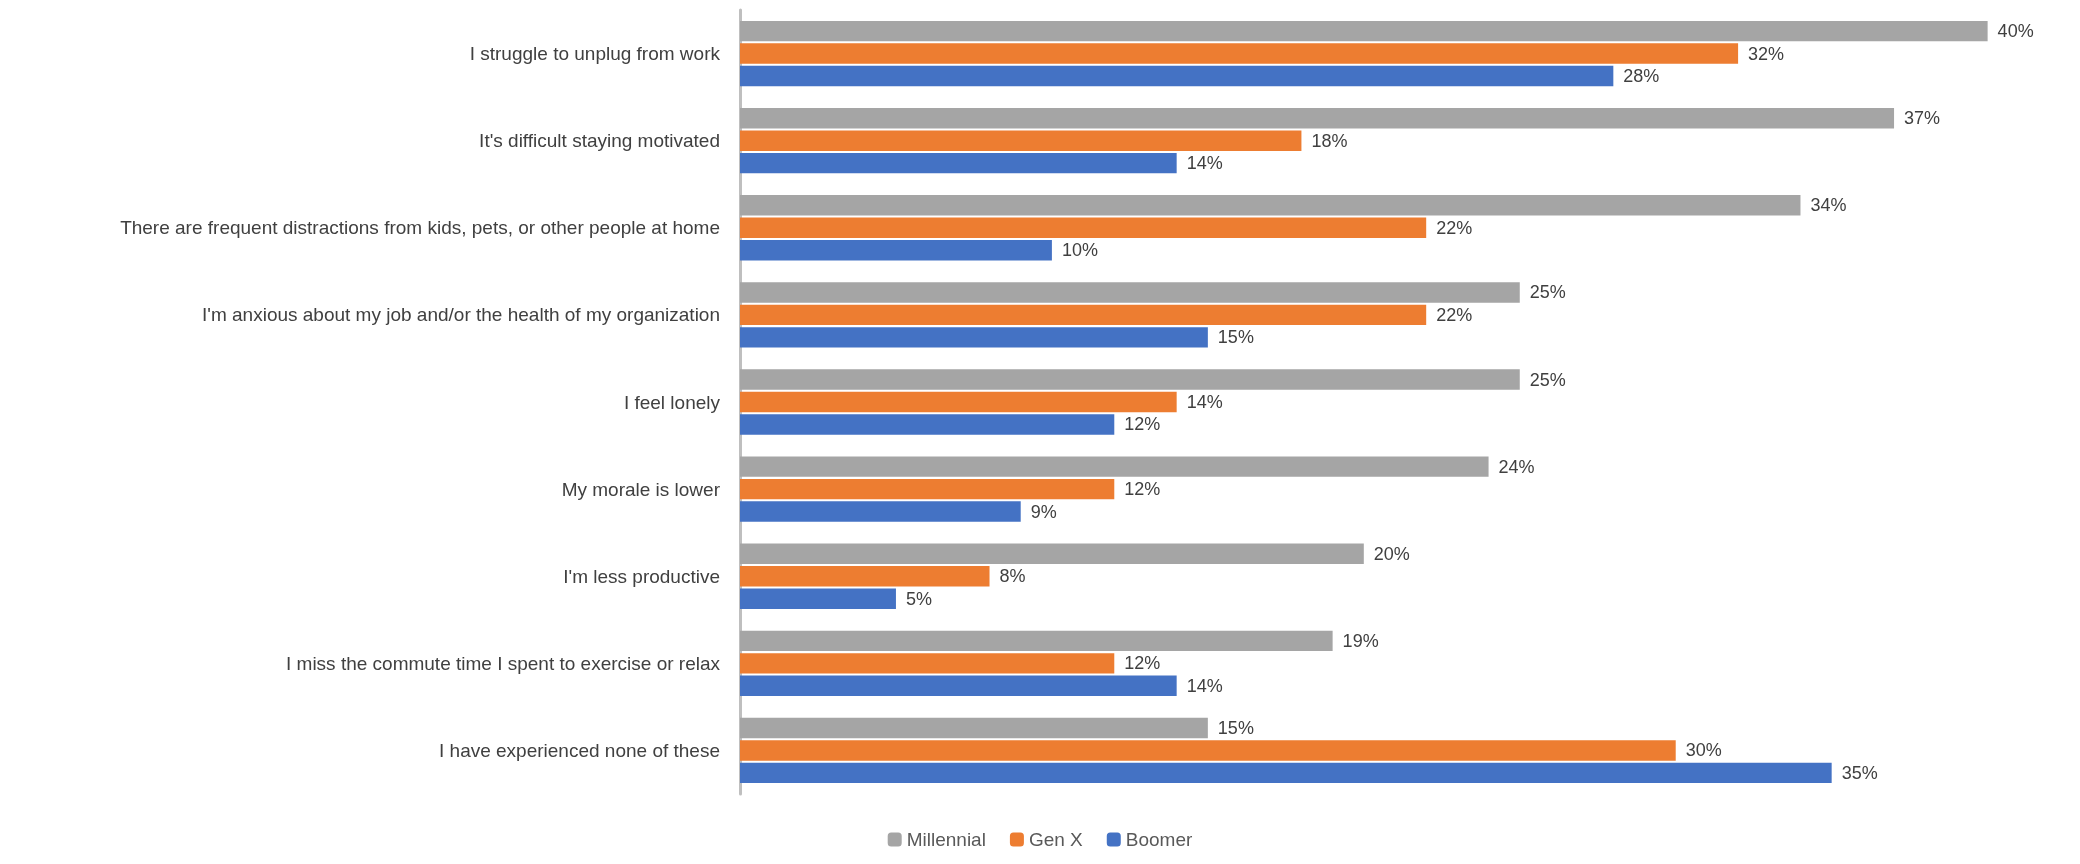 The height and width of the screenshot is (864, 2080). What do you see at coordinates (1329, 140) in the screenshot?
I see `data-label: 18%` at bounding box center [1329, 140].